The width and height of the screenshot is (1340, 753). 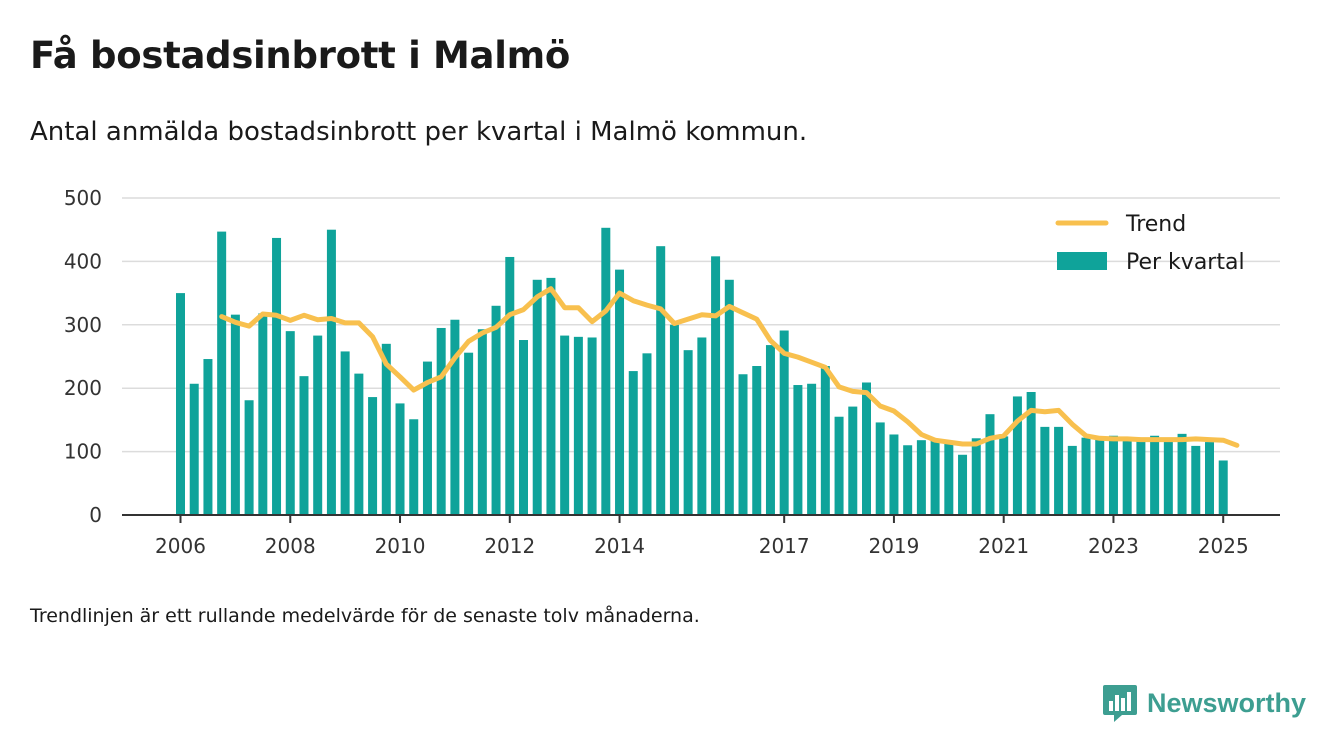 I want to click on brand-name: Newsworthy, so click(x=1227, y=702).